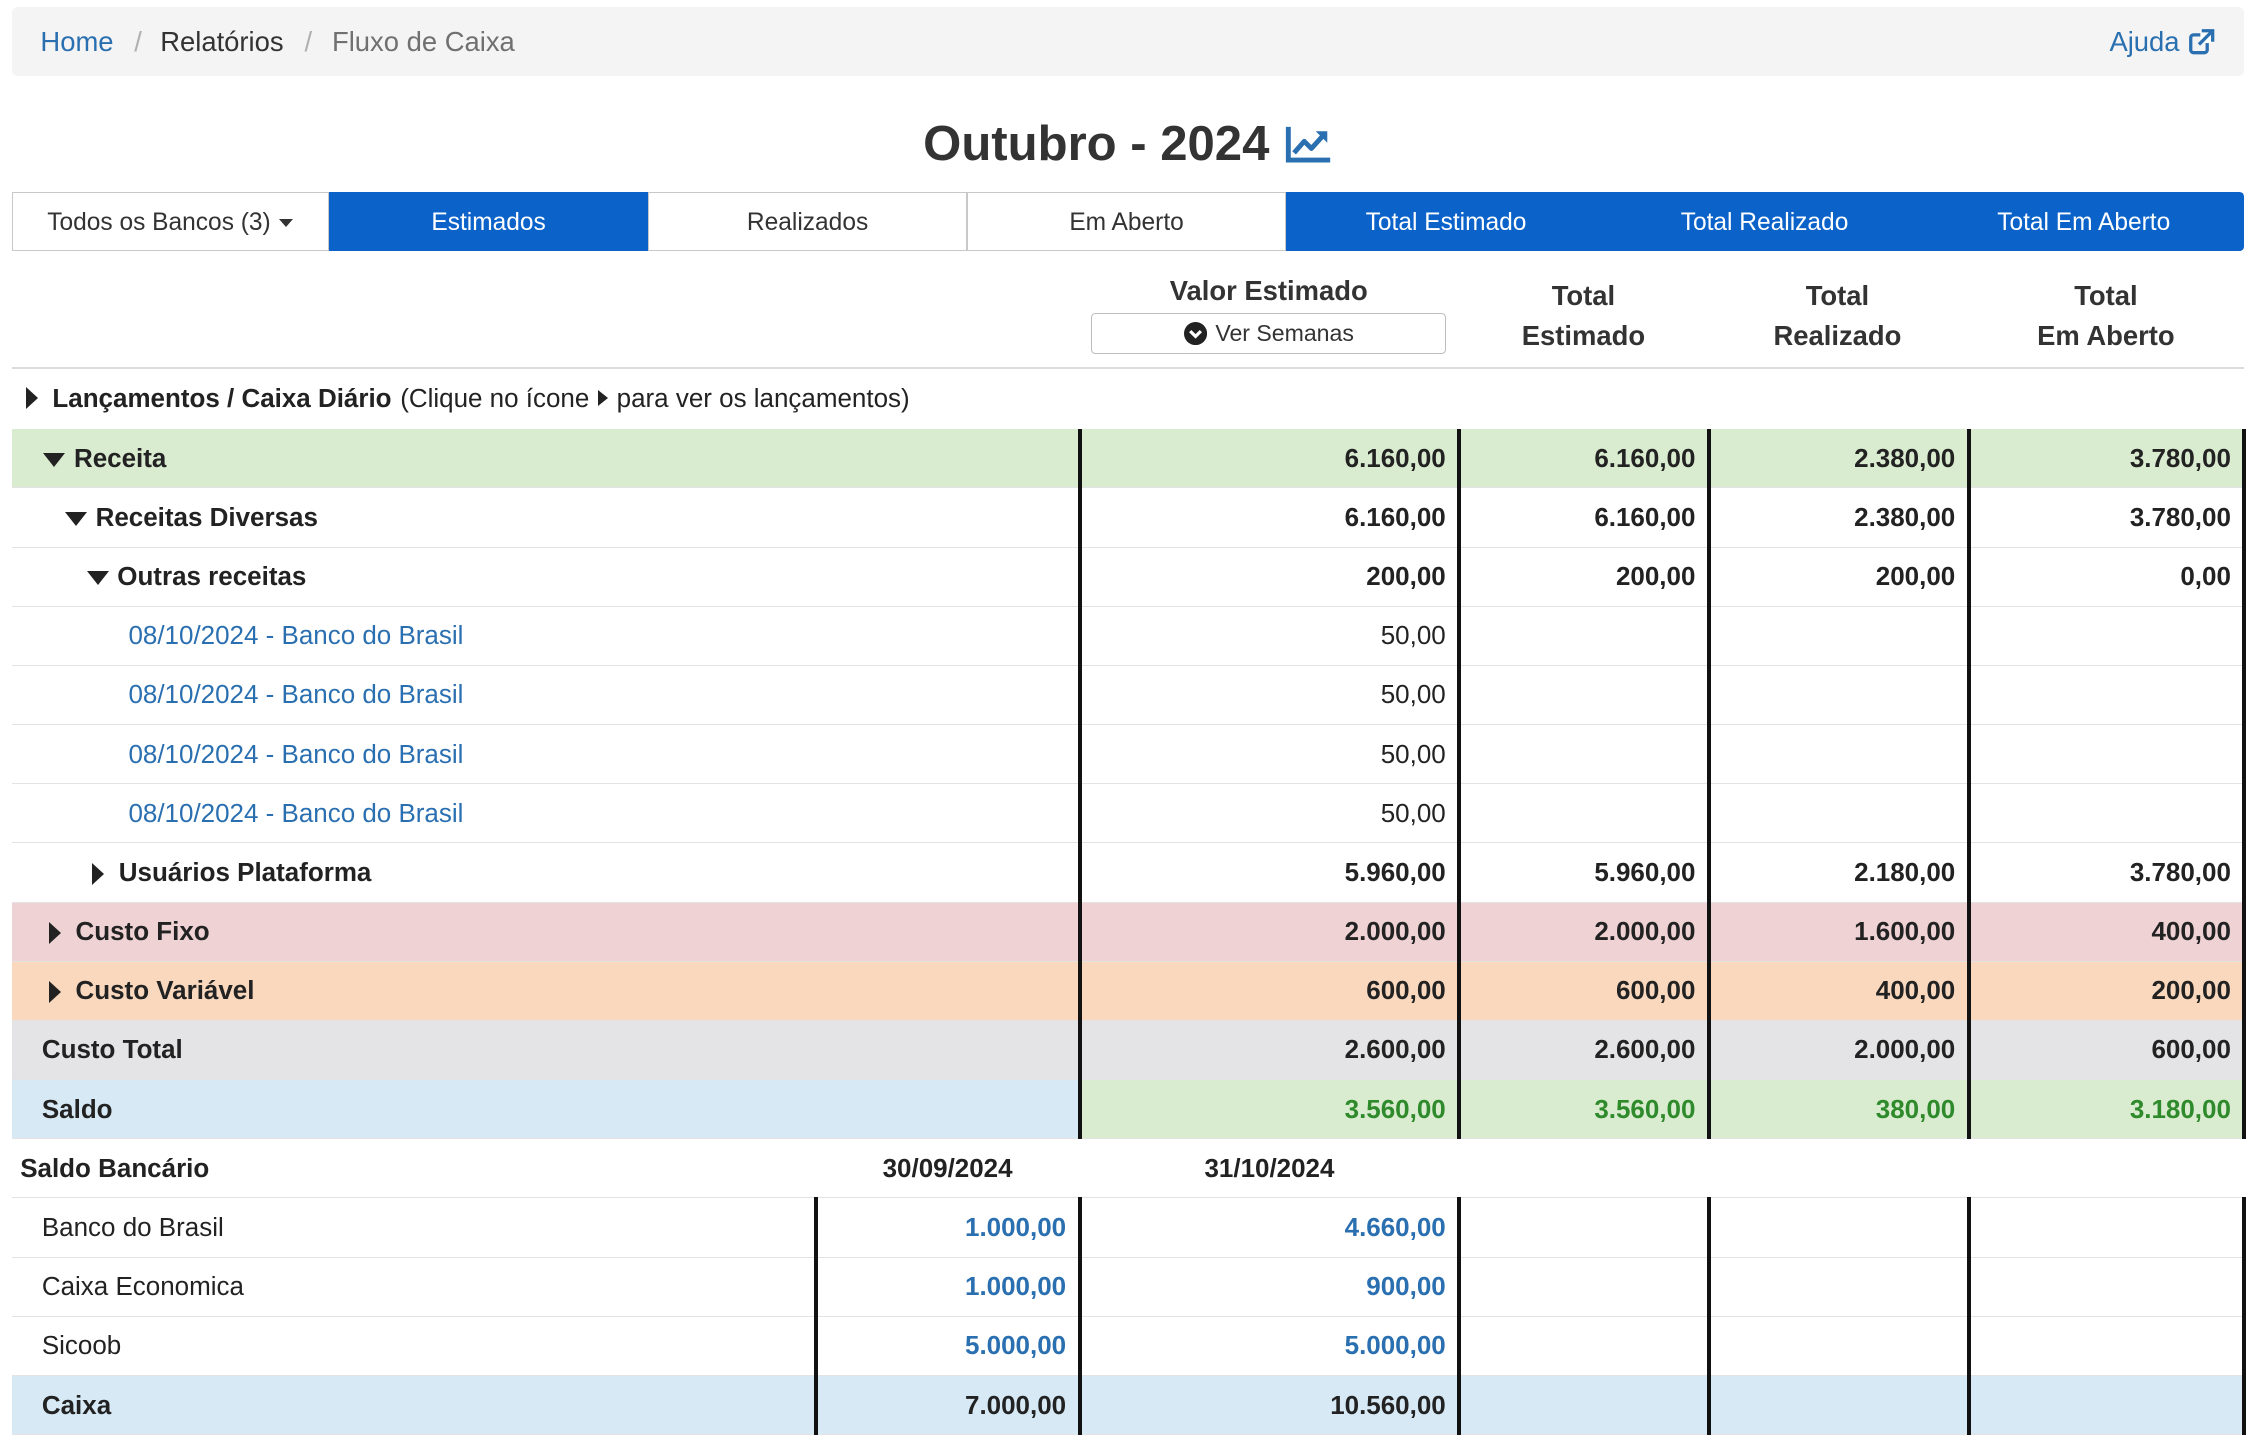 Image resolution: width=2256 pixels, height=1440 pixels. Describe the element at coordinates (1268, 932) in the screenshot. I see `cell-valor-estimado: 2.000,00` at that location.